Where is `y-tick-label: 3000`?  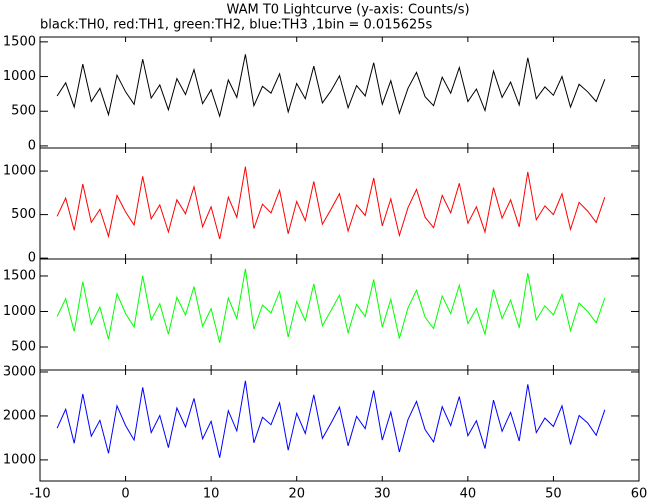 y-tick-label: 3000 is located at coordinates (19, 371).